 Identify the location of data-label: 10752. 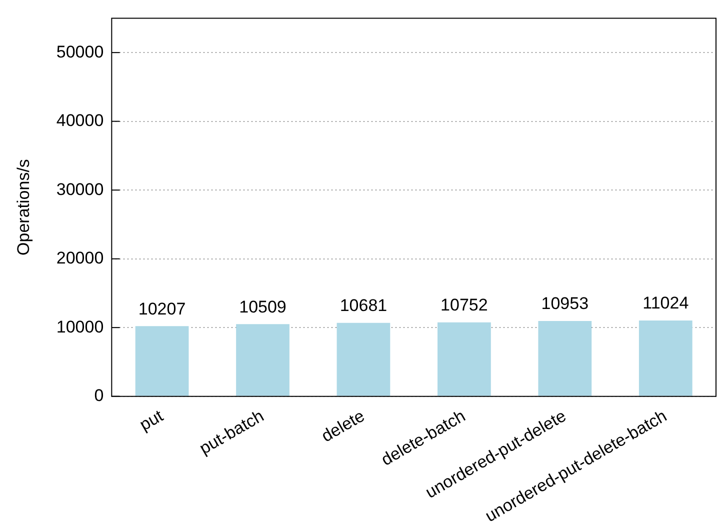
(464, 305).